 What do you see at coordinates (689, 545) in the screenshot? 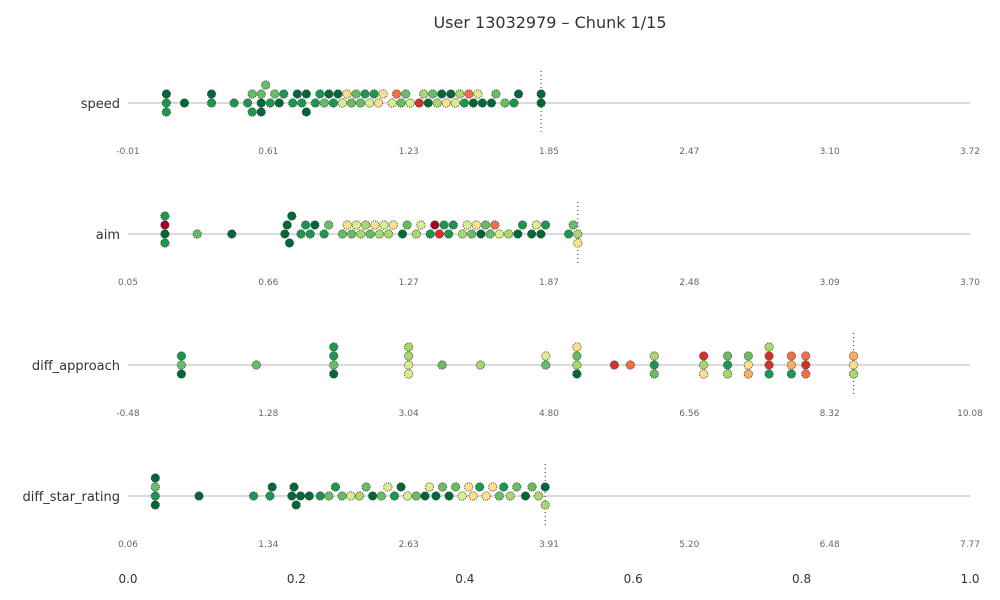
I see `tick-label: 5.20` at bounding box center [689, 545].